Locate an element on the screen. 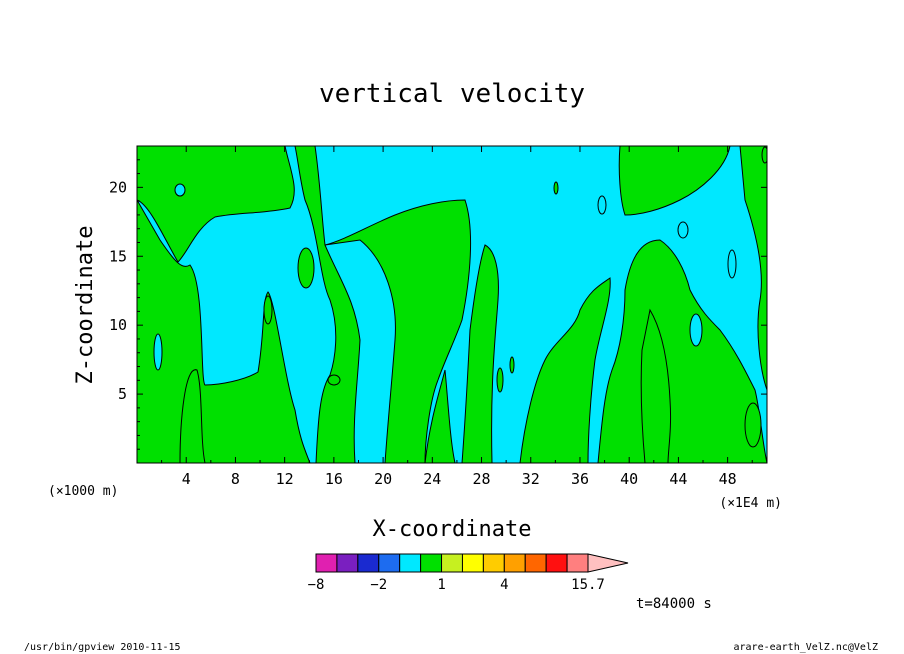 This screenshot has height=654, width=904. y-tick-label: 15 is located at coordinates (118, 256).